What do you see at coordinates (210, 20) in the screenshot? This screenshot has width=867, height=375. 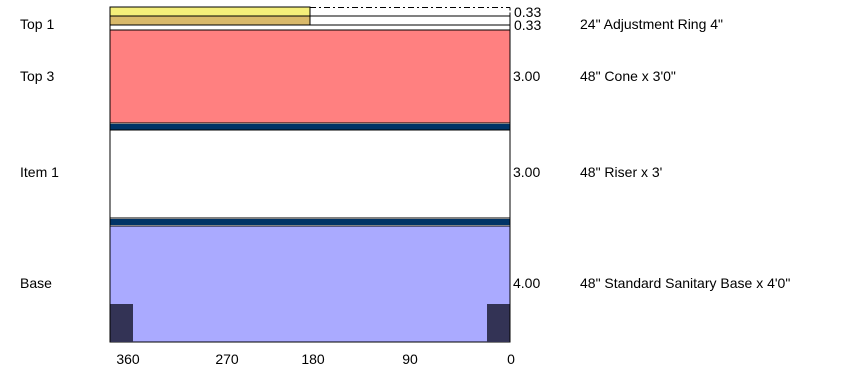 I see `adjustment-ring-lower` at bounding box center [210, 20].